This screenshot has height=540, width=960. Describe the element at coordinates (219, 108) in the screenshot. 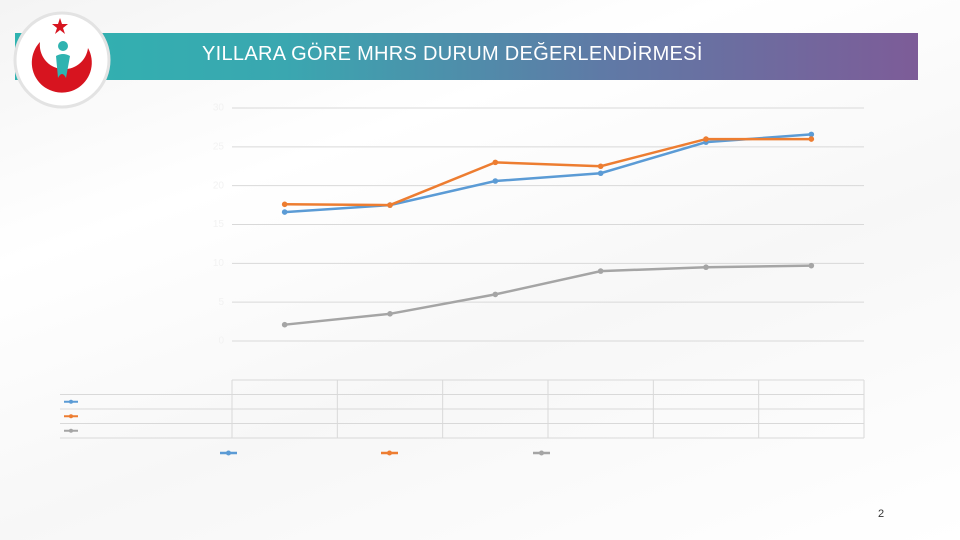

I see `y-tick-label: 30` at that location.